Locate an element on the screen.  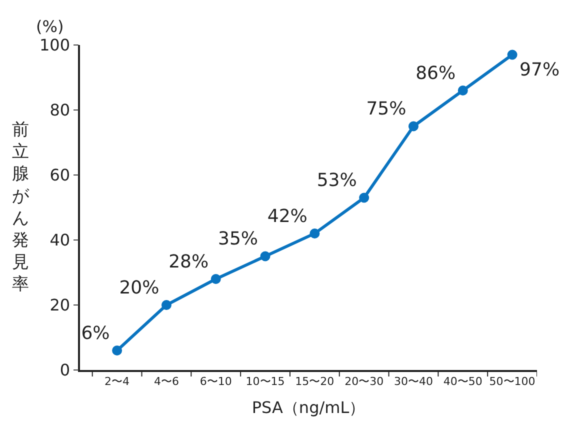
x-tick-label: 2〜4 is located at coordinates (117, 381).